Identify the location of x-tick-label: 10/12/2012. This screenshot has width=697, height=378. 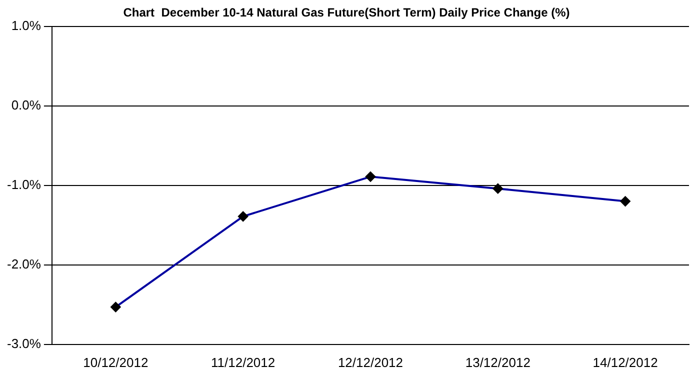
(115, 362).